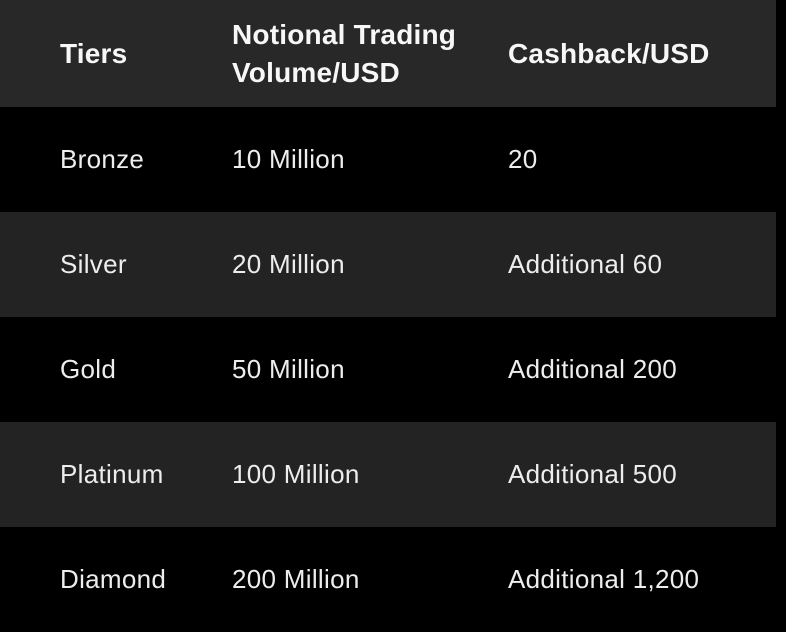 This screenshot has height=632, width=786. I want to click on column-header-notional-trading-volume: Notional Trading Volume/USD, so click(344, 53).